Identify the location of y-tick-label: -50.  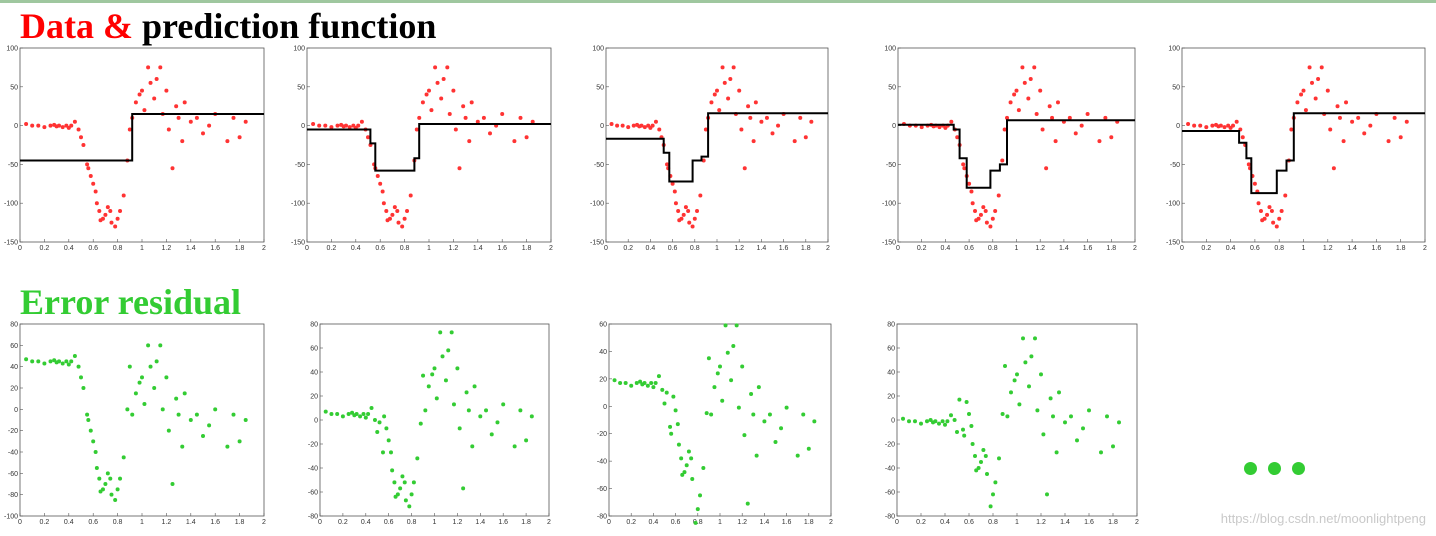
(891, 165).